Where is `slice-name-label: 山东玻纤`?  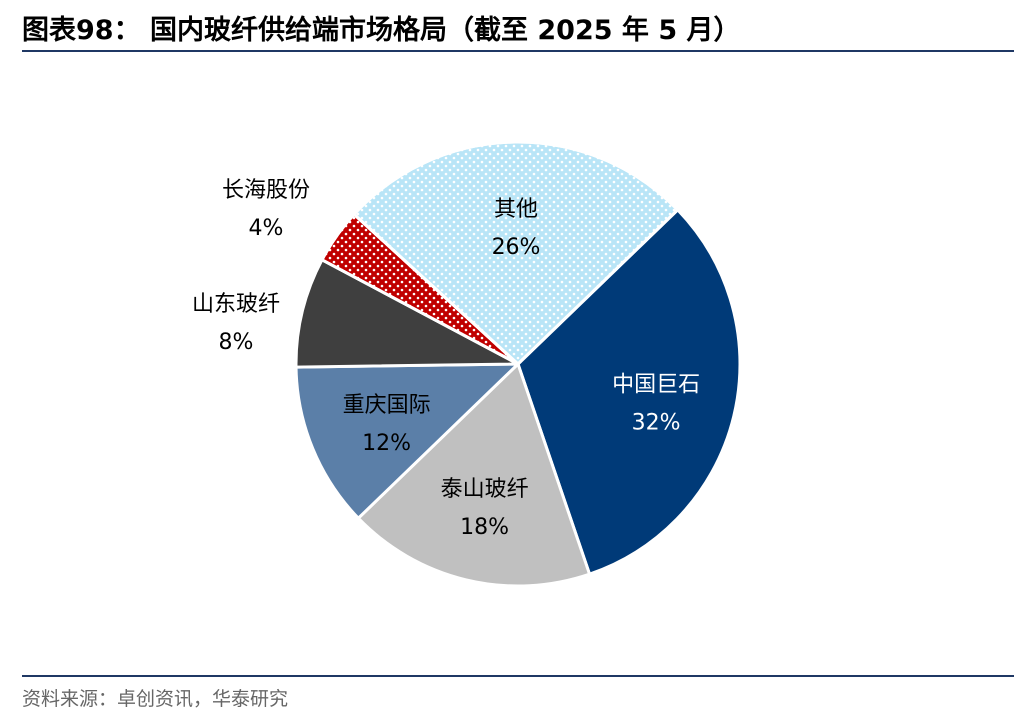 slice-name-label: 山东玻纤 is located at coordinates (236, 304).